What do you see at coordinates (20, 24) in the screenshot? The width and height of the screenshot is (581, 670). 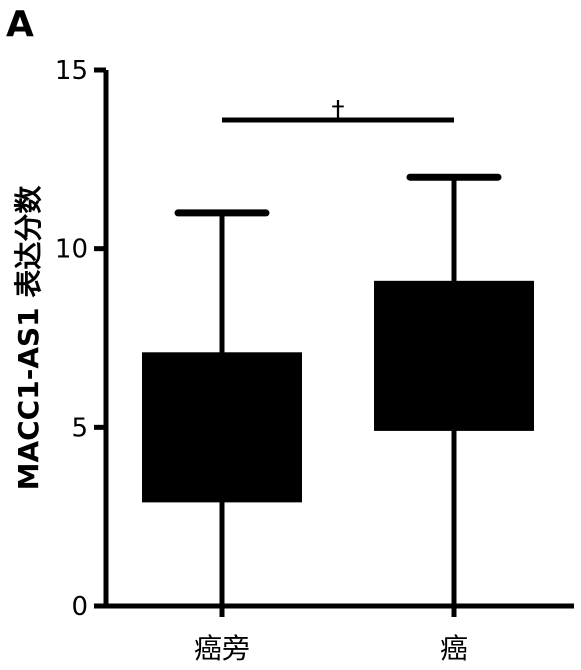 I see `panel-letter: A` at bounding box center [20, 24].